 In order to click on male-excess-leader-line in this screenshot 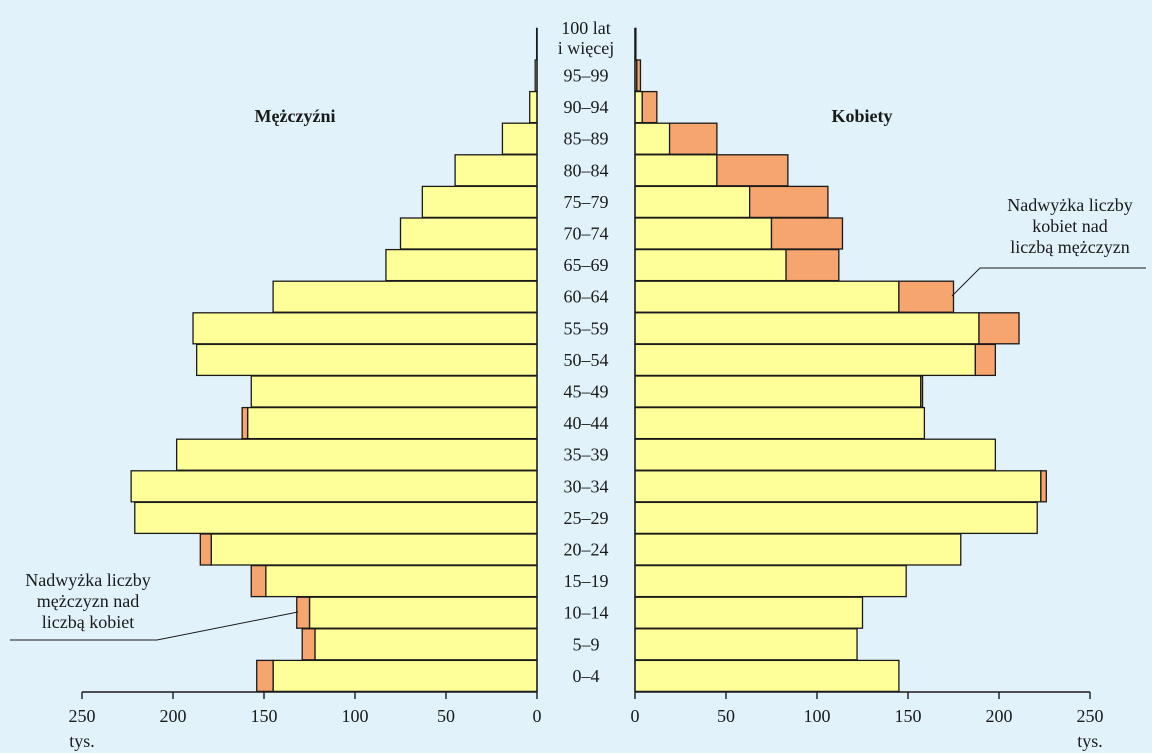, I will do `click(154, 626)`.